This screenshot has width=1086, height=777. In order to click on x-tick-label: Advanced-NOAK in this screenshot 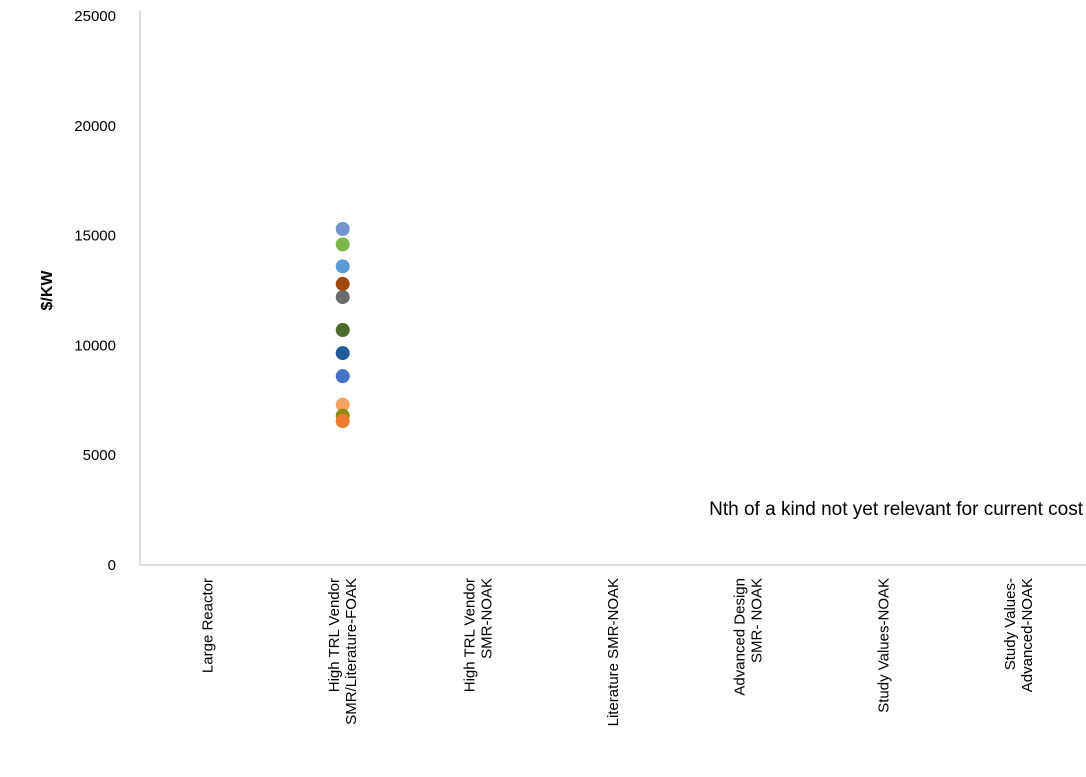, I will do `click(1027, 635)`.